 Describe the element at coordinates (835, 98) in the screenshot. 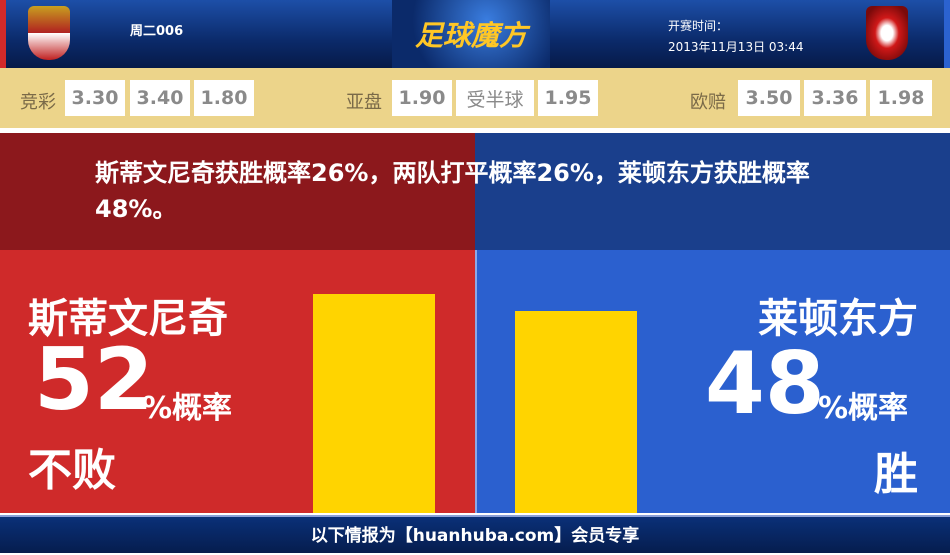

I see `odds-value: 3.36` at that location.